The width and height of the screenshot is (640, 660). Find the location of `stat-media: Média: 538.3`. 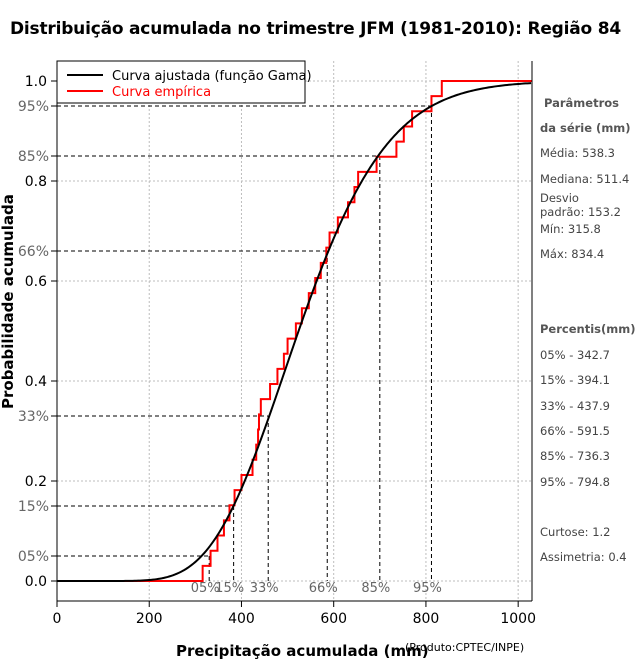

stat-media: Média: 538.3 is located at coordinates (577, 153).